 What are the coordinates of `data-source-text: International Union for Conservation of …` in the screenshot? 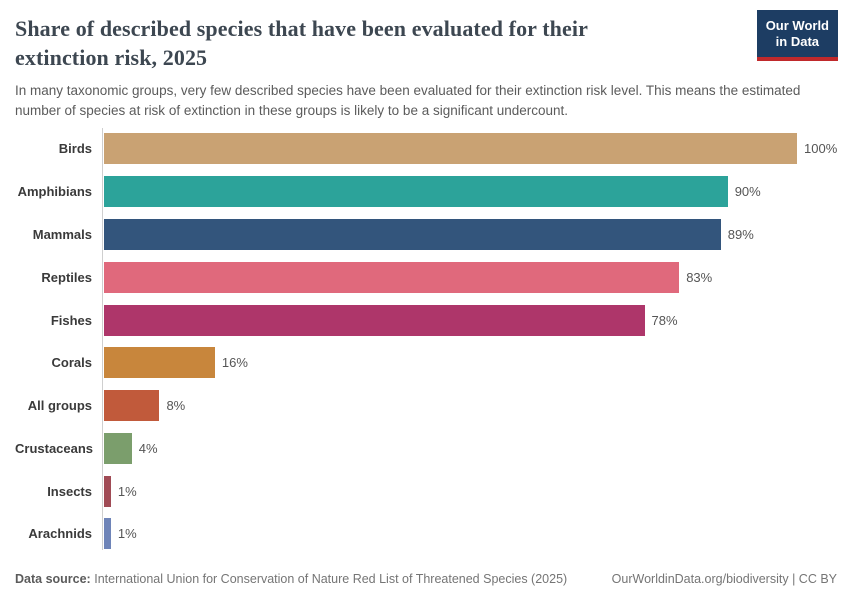 It's located at (331, 579).